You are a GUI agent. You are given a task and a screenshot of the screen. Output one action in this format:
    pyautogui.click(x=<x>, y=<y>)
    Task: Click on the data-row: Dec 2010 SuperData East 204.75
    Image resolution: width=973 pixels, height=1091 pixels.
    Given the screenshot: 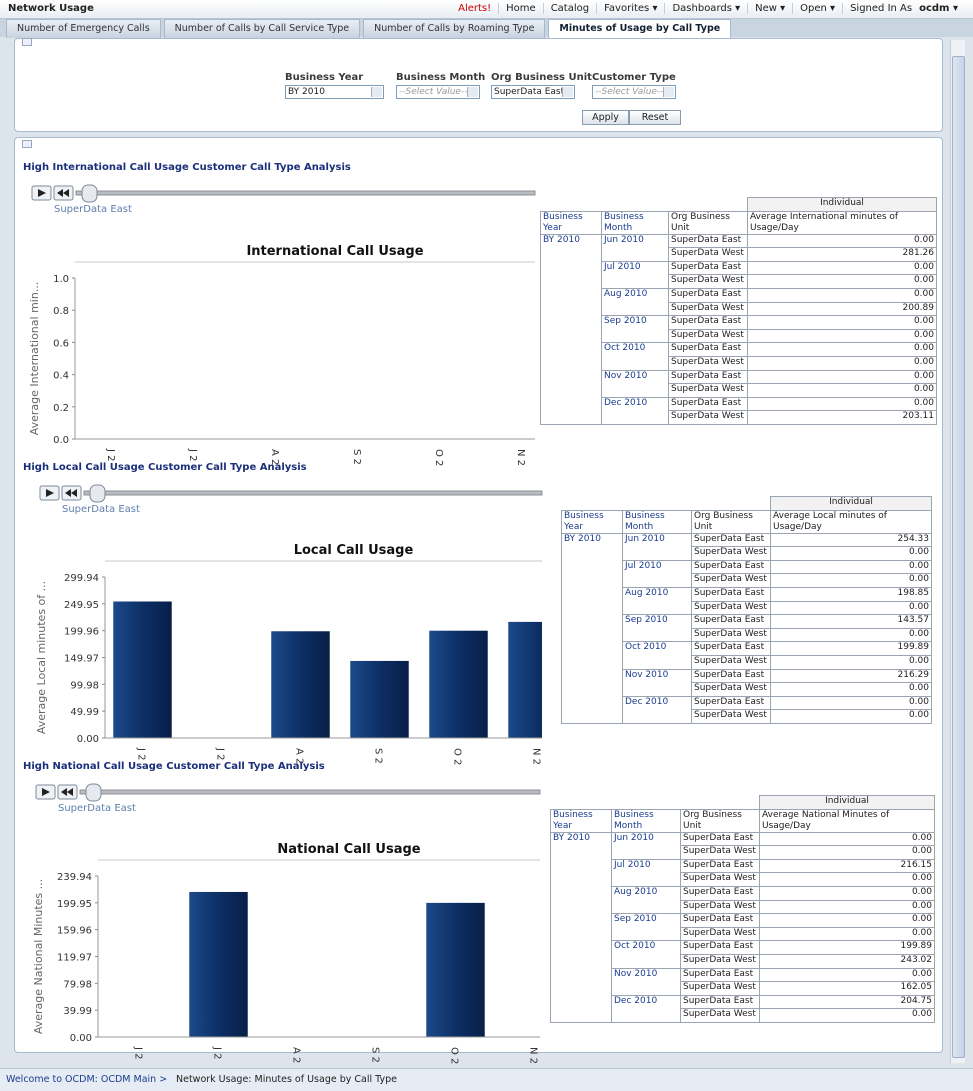 What is the action you would take?
    pyautogui.click(x=743, y=1008)
    